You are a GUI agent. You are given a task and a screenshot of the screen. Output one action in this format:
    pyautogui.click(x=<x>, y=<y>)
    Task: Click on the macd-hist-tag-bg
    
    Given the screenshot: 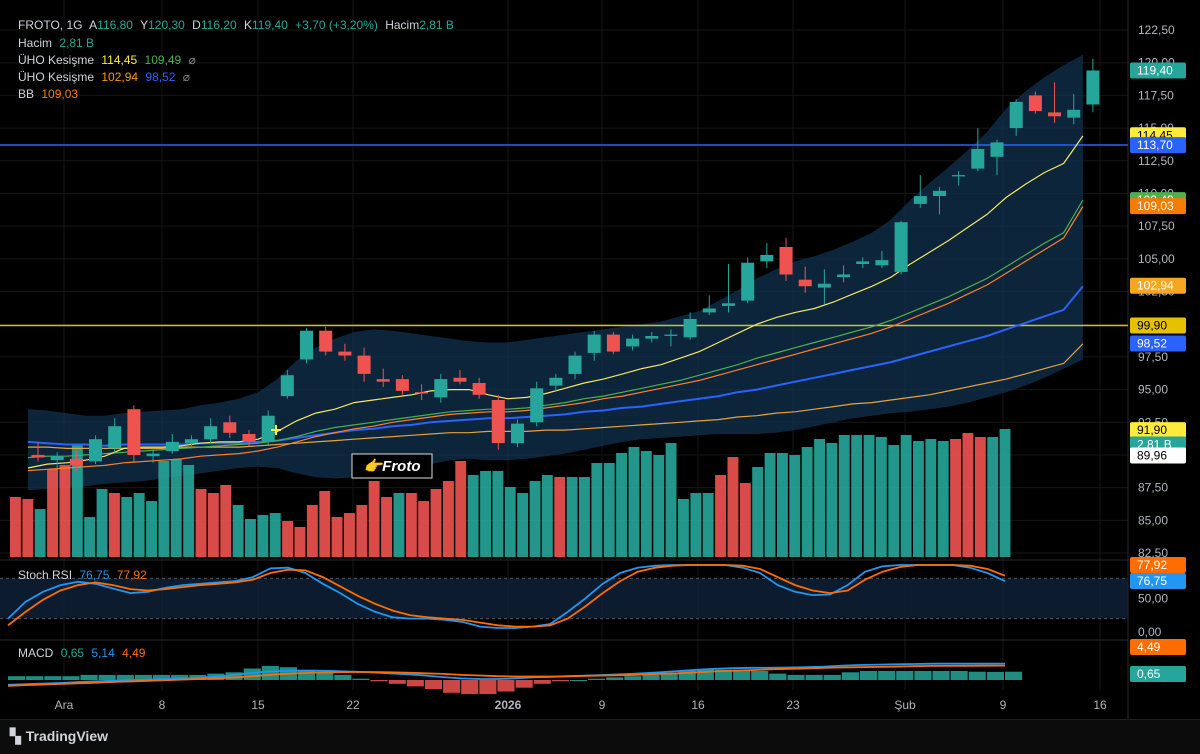 What is the action you would take?
    pyautogui.click(x=1158, y=674)
    